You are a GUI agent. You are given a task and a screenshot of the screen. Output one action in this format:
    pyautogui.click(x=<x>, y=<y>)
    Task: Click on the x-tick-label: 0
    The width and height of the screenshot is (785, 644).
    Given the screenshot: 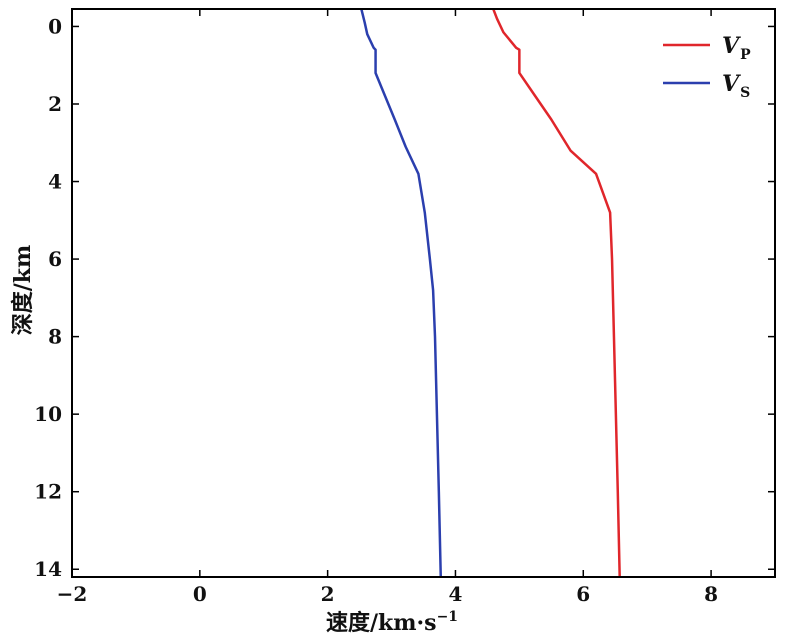 What is the action you would take?
    pyautogui.click(x=200, y=594)
    